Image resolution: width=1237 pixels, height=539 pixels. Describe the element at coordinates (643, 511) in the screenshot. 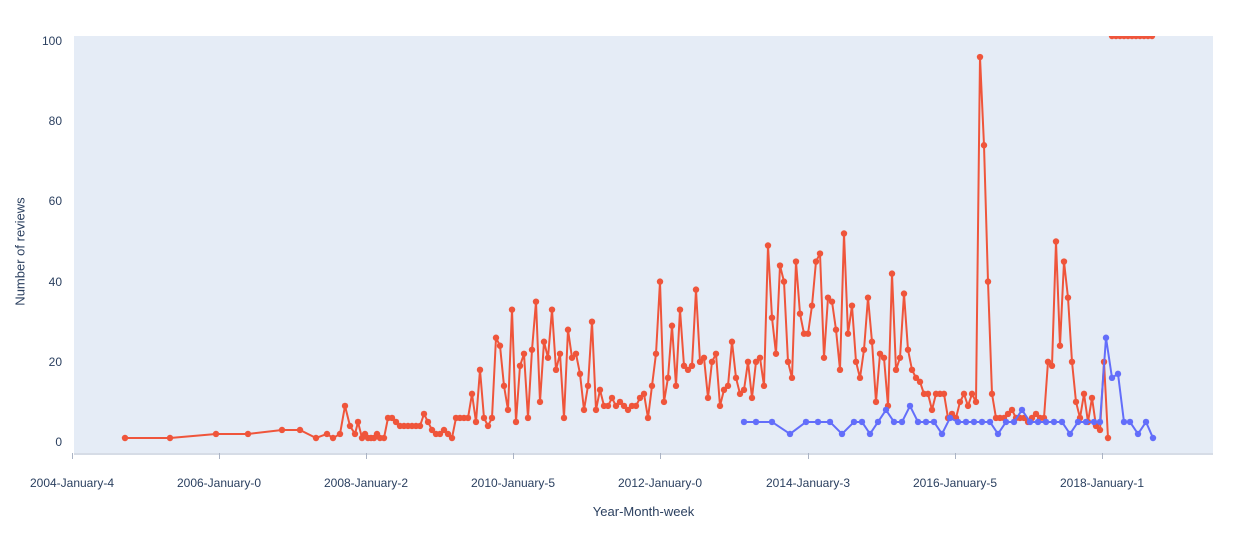

I see `x-axis-title: Year-Month-week` at that location.